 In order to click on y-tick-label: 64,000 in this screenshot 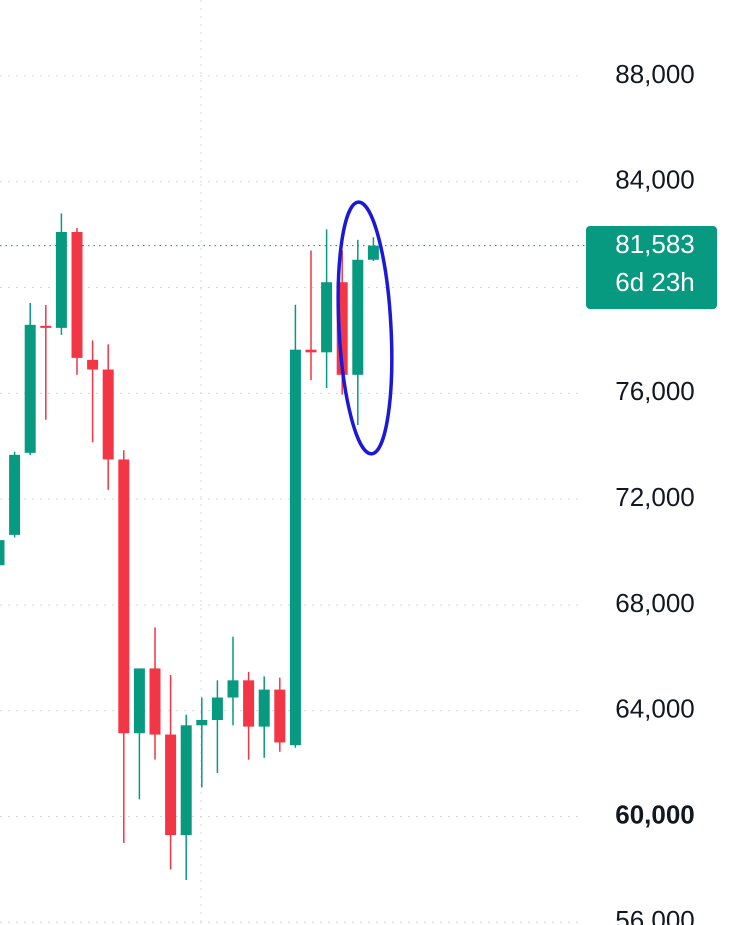, I will do `click(655, 709)`.